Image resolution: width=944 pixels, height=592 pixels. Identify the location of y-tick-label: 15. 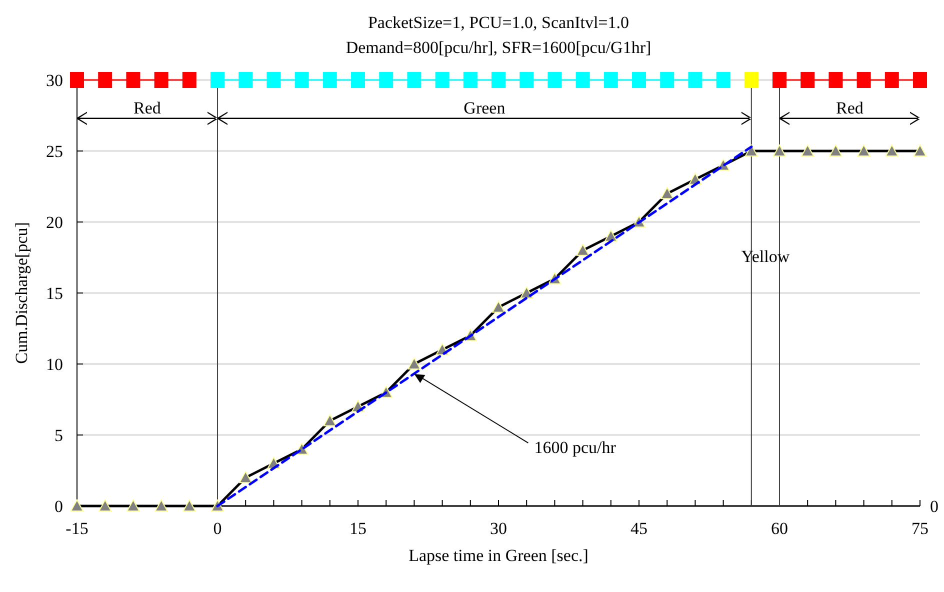
(54, 293).